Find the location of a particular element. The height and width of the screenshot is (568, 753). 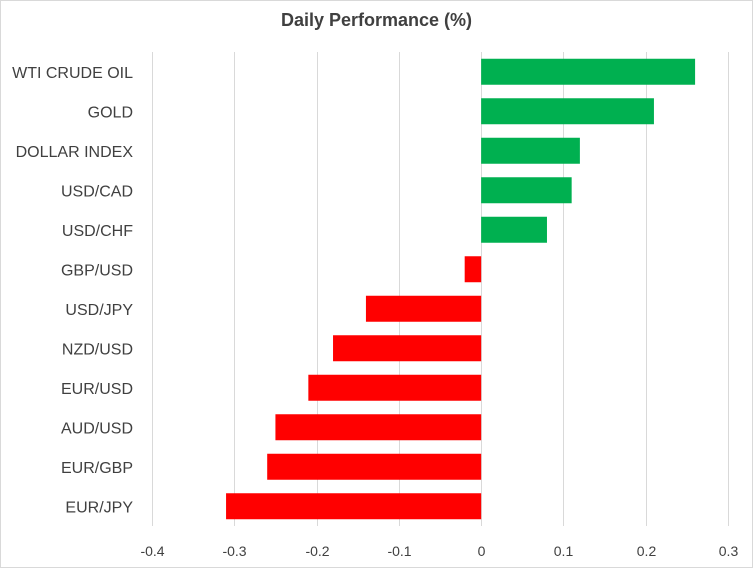

category-label: EUR/JPY is located at coordinates (99, 507).